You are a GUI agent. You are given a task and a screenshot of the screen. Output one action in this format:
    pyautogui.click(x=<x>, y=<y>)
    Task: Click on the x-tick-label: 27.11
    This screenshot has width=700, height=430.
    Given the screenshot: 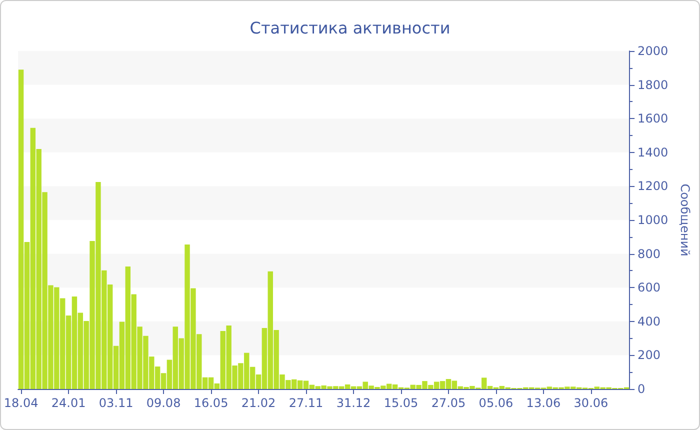 What is the action you would take?
    pyautogui.click(x=306, y=403)
    